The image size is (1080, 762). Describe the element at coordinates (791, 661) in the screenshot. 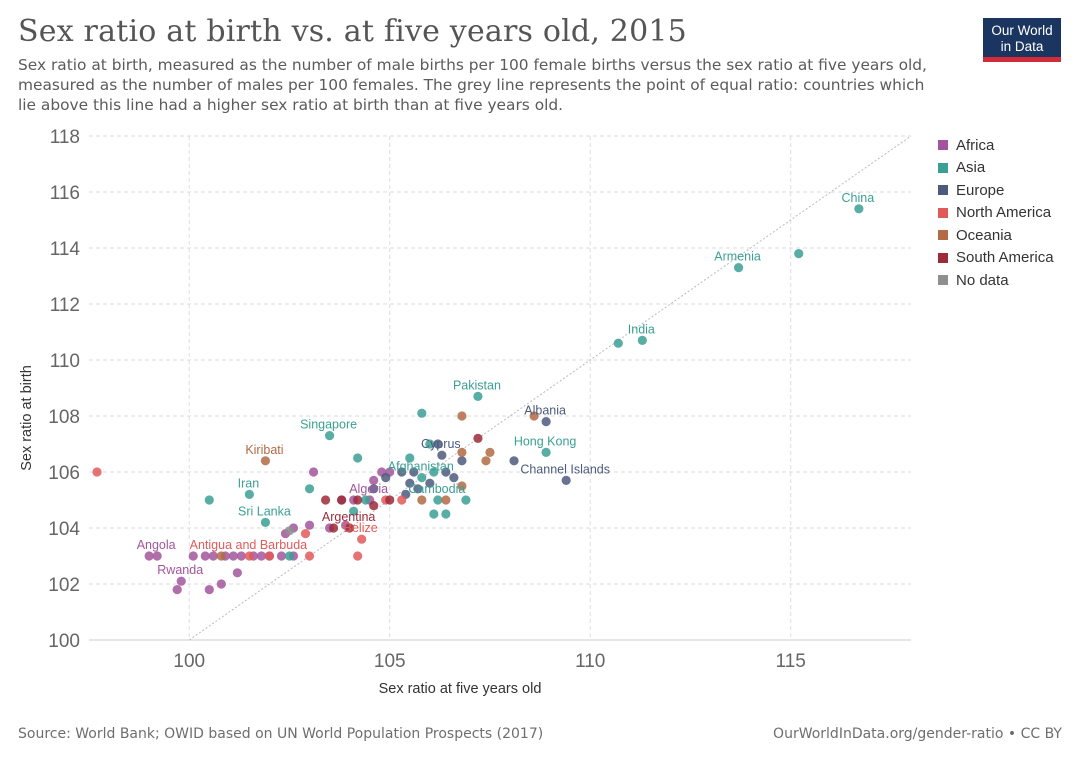

I see `x-tick-label: 115` at that location.